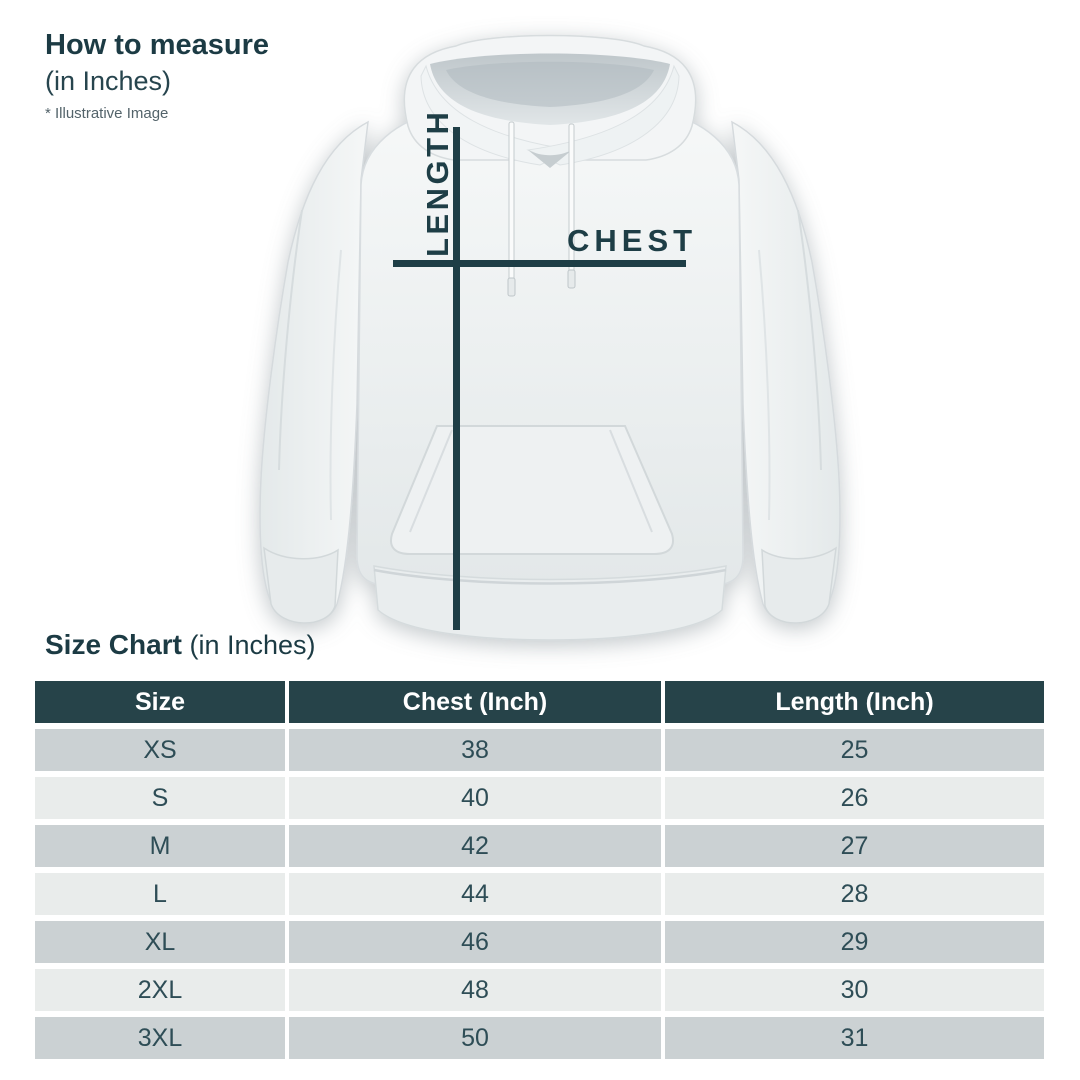 The height and width of the screenshot is (1080, 1080). I want to click on cell-size: 2XL, so click(160, 990).